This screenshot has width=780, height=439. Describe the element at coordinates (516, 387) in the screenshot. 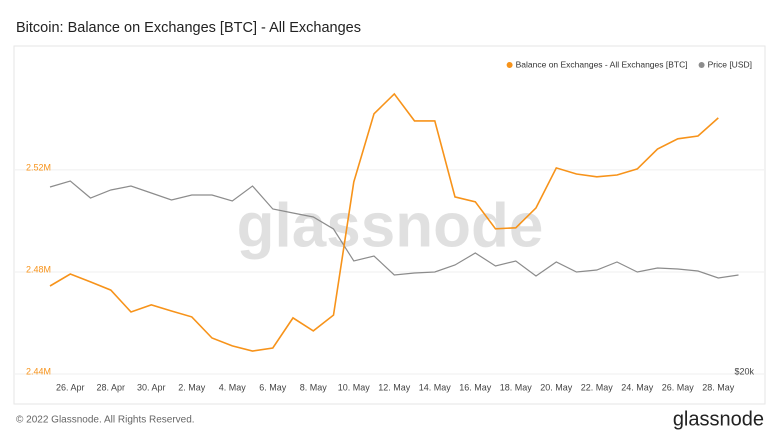

I see `x-tick-label: 18. May` at that location.